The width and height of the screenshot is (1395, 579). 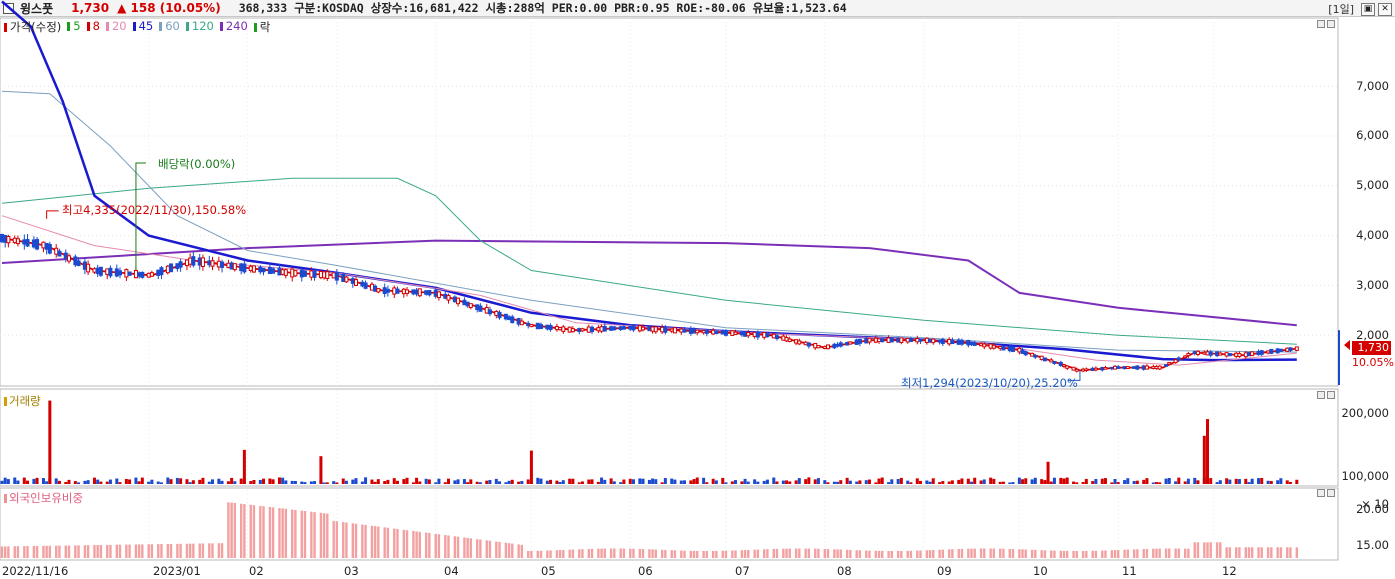 What do you see at coordinates (90, 8) in the screenshot?
I see `current-price: 1,730` at bounding box center [90, 8].